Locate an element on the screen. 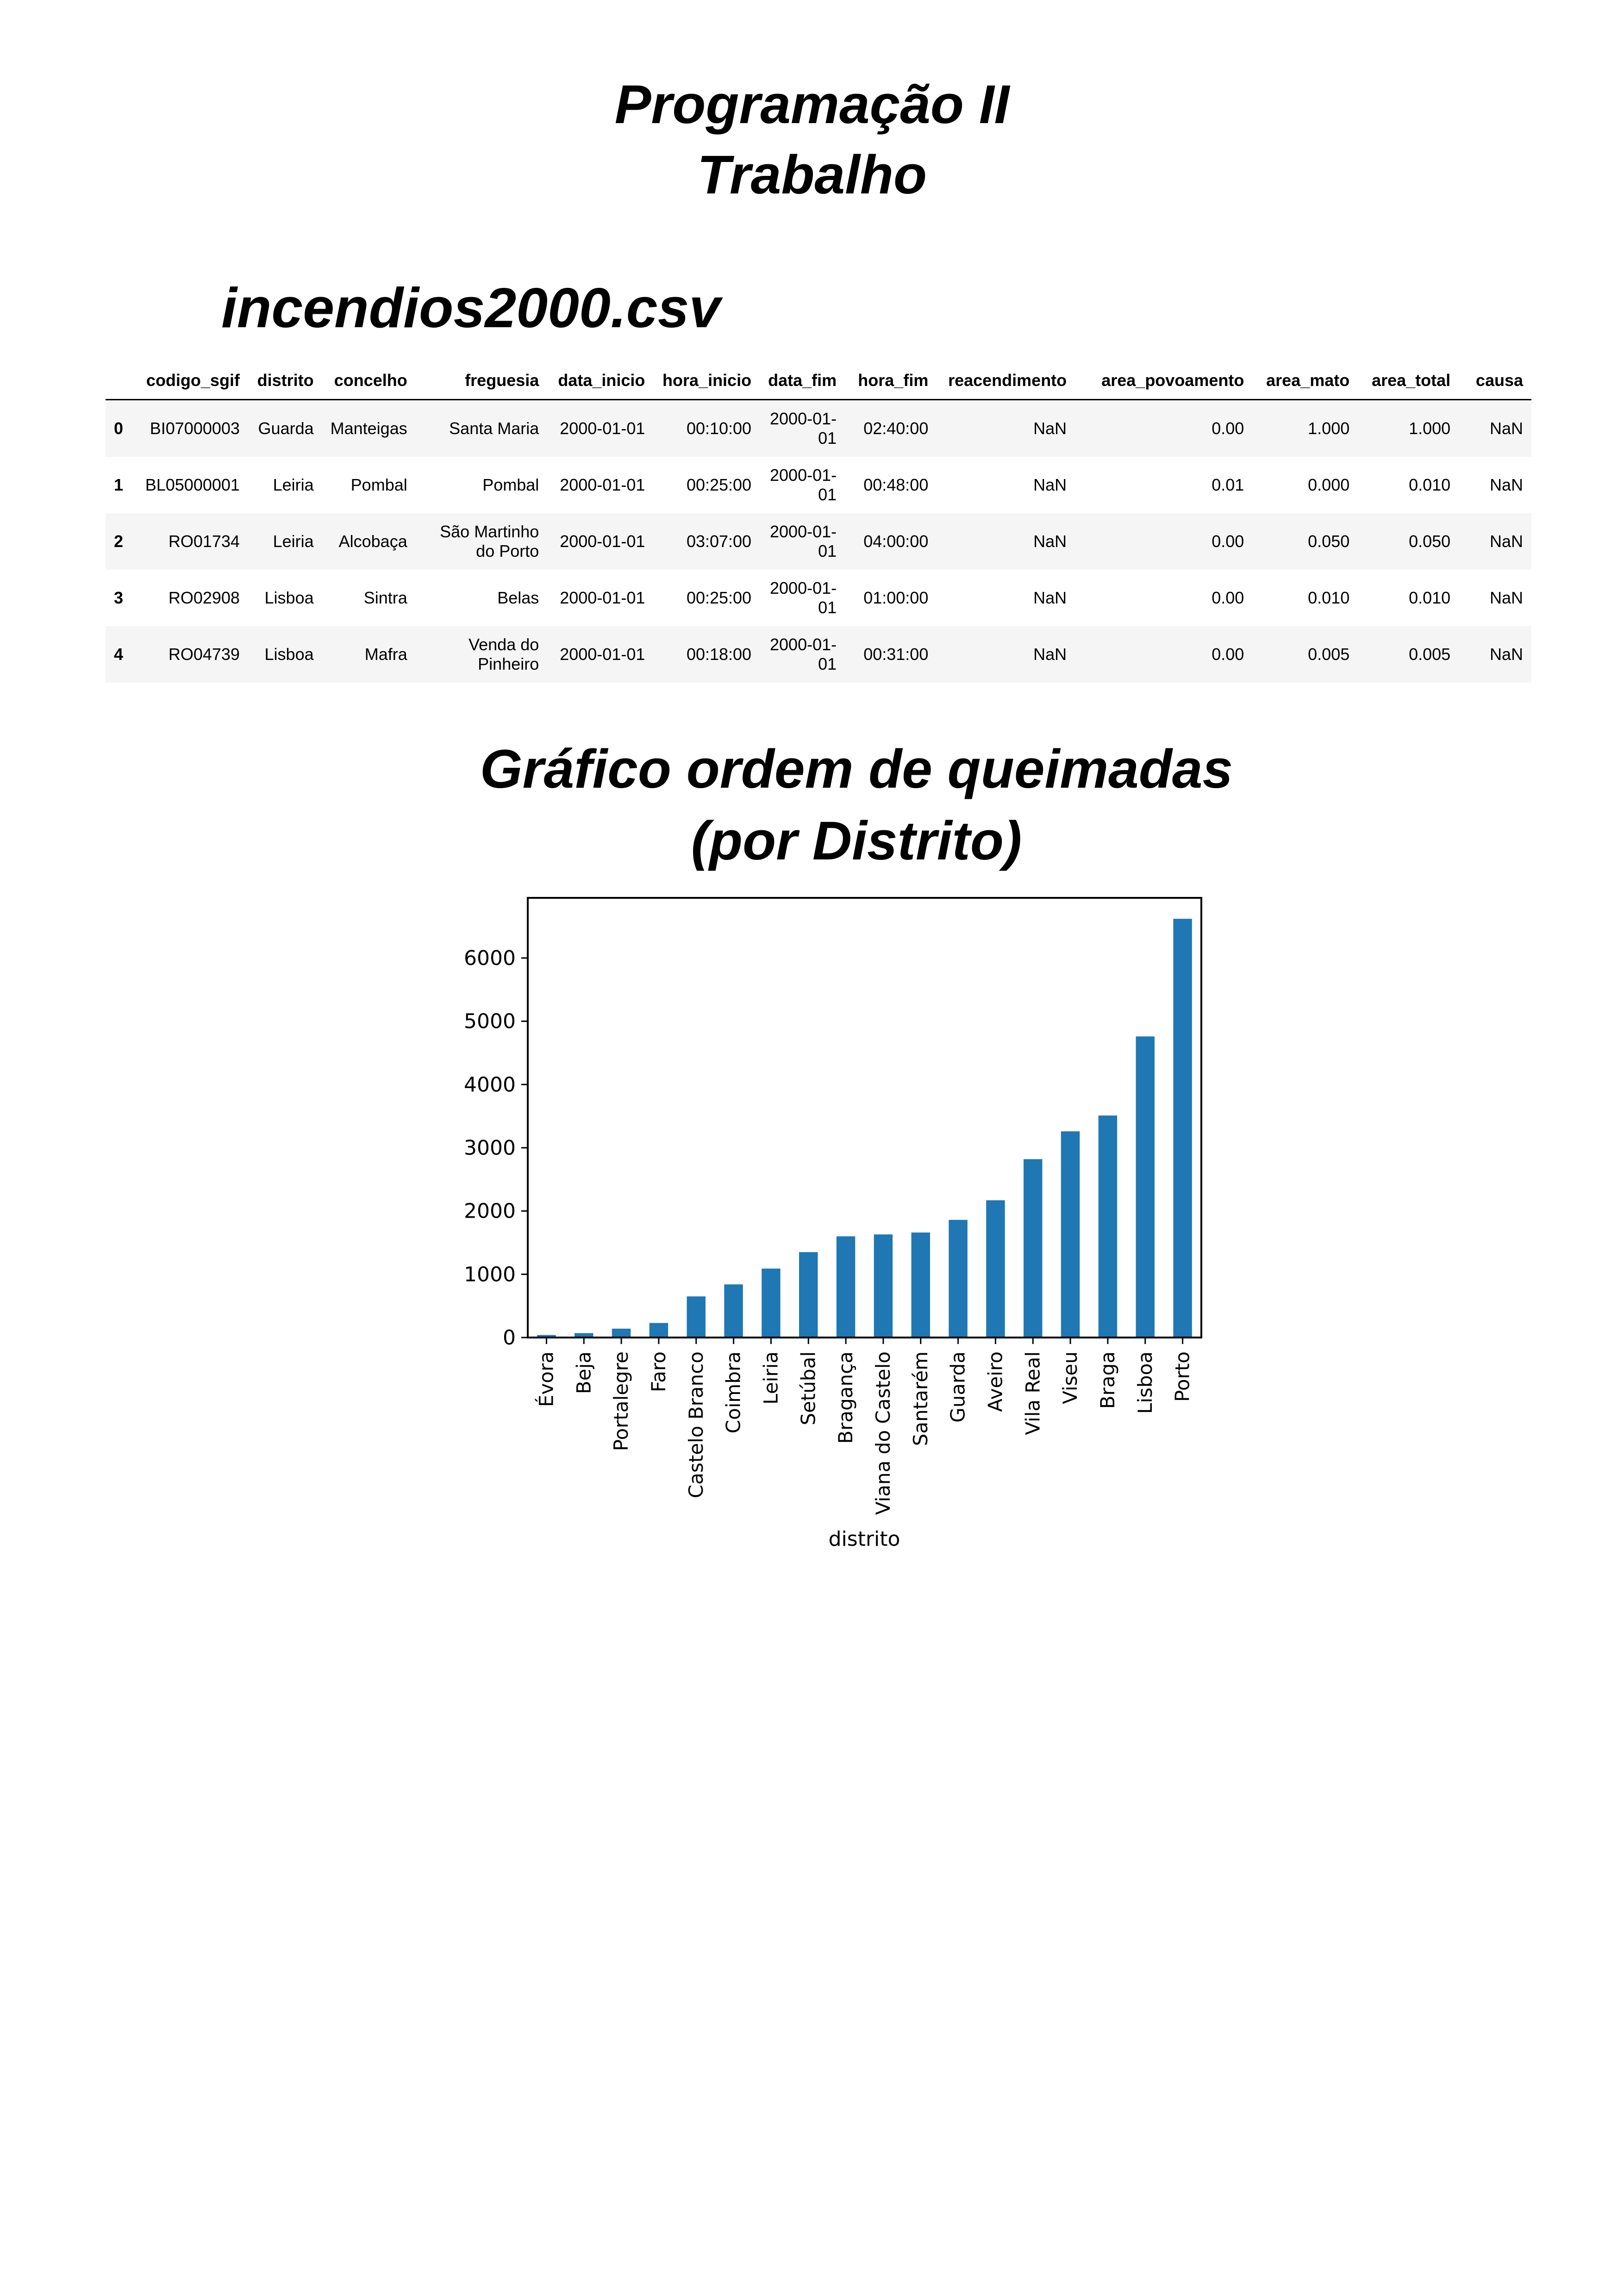 The width and height of the screenshot is (1624, 2296). header-area-povoamento: area_povoamento is located at coordinates (1164, 381).